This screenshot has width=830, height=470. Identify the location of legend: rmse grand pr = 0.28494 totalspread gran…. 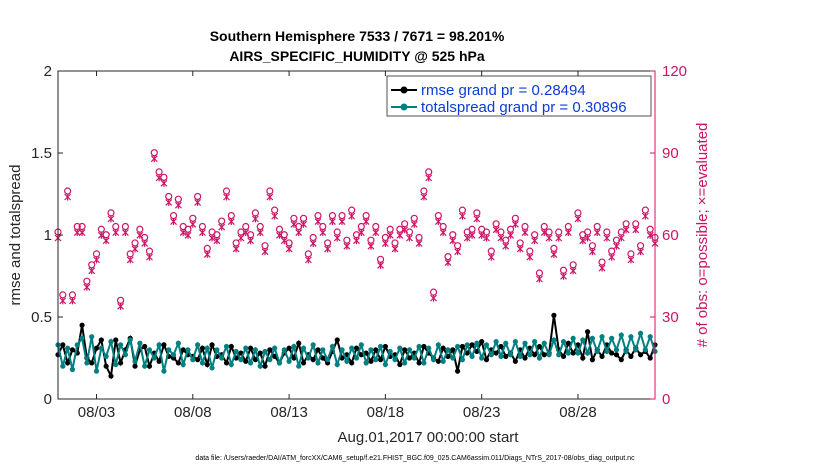
(519, 96).